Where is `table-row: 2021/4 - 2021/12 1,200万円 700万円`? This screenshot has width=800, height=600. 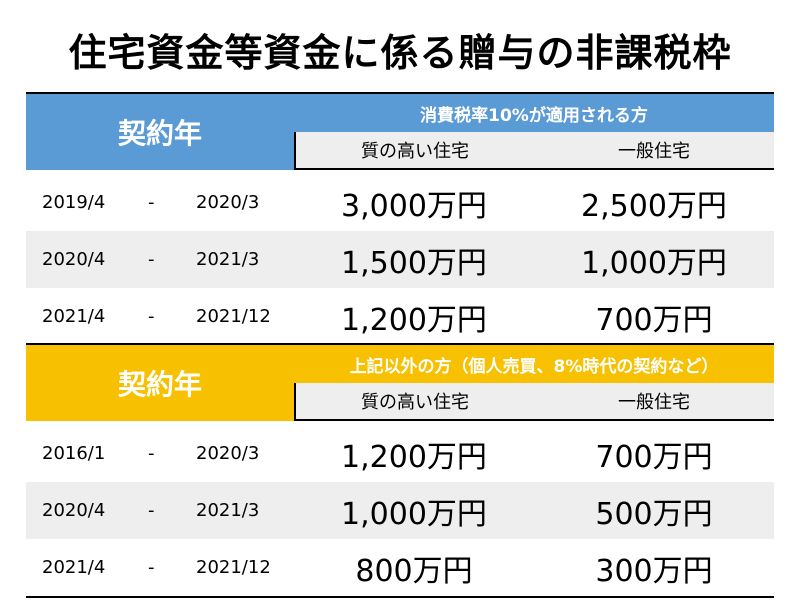
table-row: 2021/4 - 2021/12 1,200万円 700万円 is located at coordinates (400, 316).